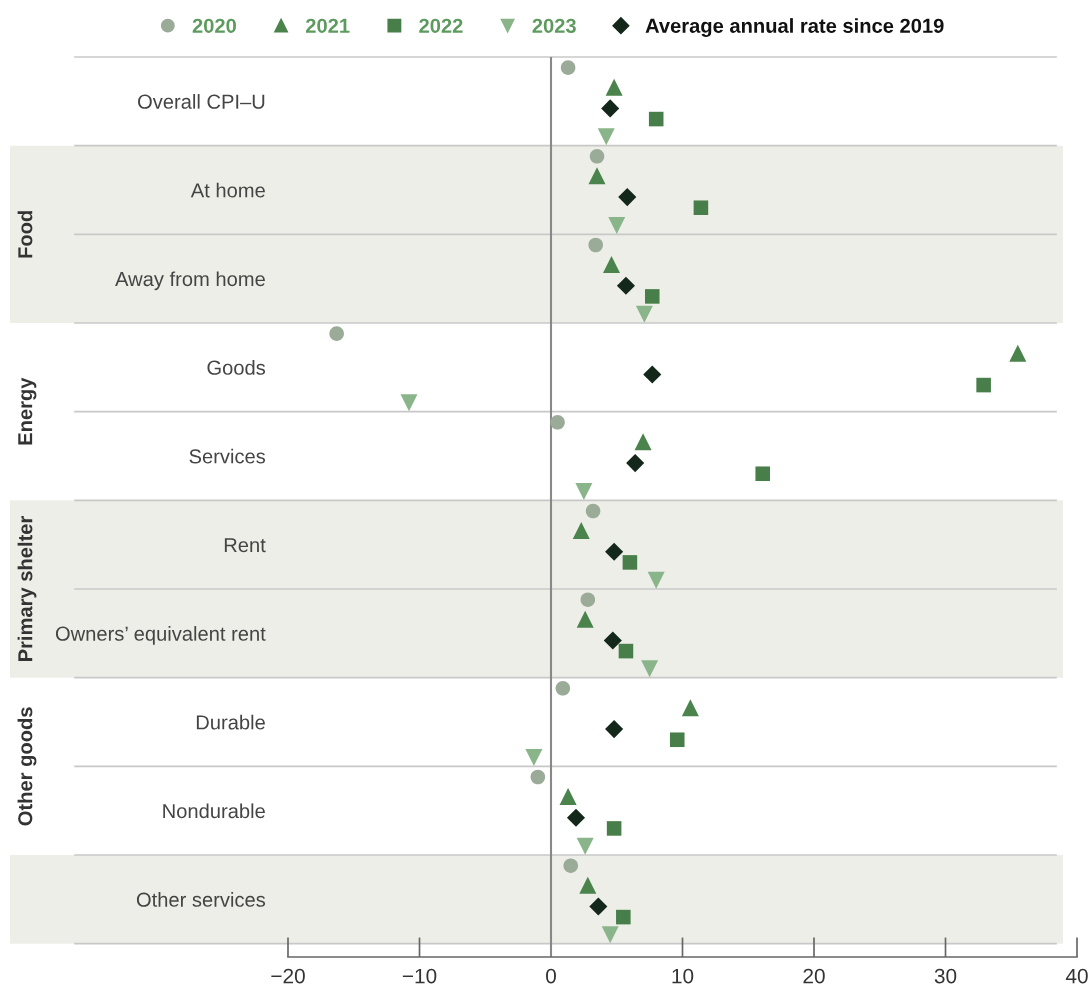 This screenshot has width=1092, height=1005. Describe the element at coordinates (683, 976) in the screenshot. I see `x-tick-label: 10` at that location.